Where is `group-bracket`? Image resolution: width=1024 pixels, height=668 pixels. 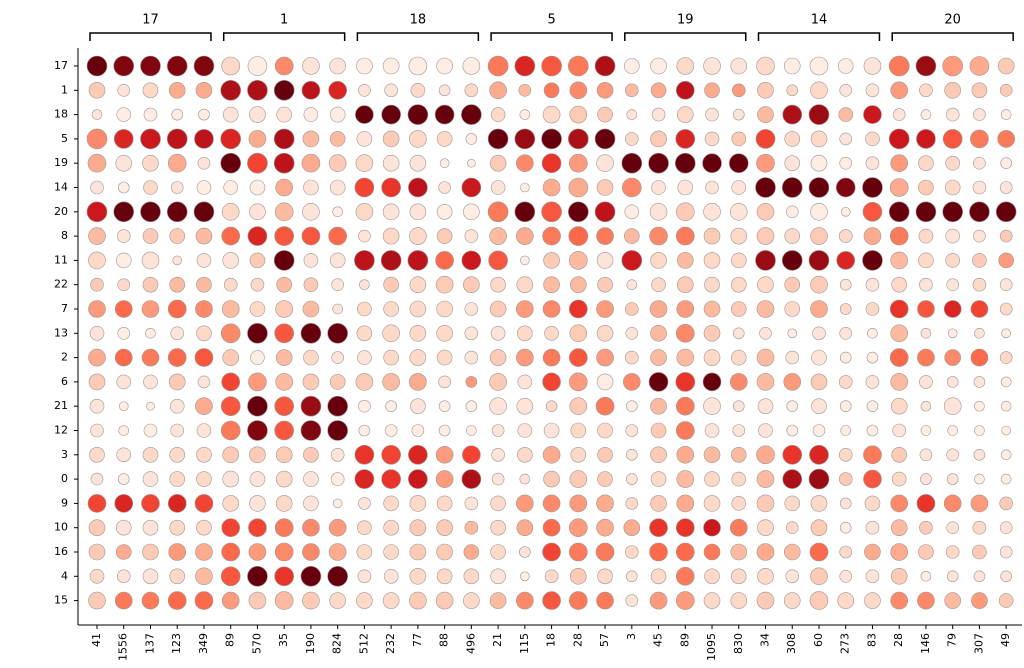 group-bracket is located at coordinates (952, 36).